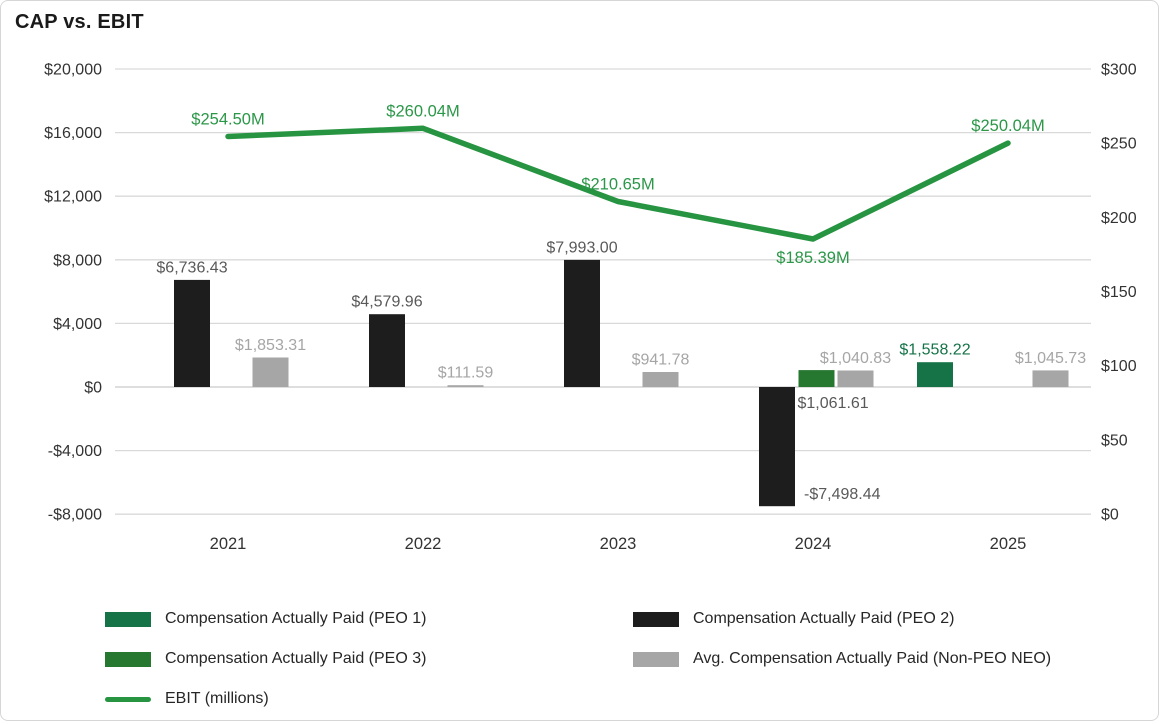 This screenshot has width=1162, height=724. What do you see at coordinates (217, 698) in the screenshot?
I see `legend-label-ebit: EBIT (millions)` at bounding box center [217, 698].